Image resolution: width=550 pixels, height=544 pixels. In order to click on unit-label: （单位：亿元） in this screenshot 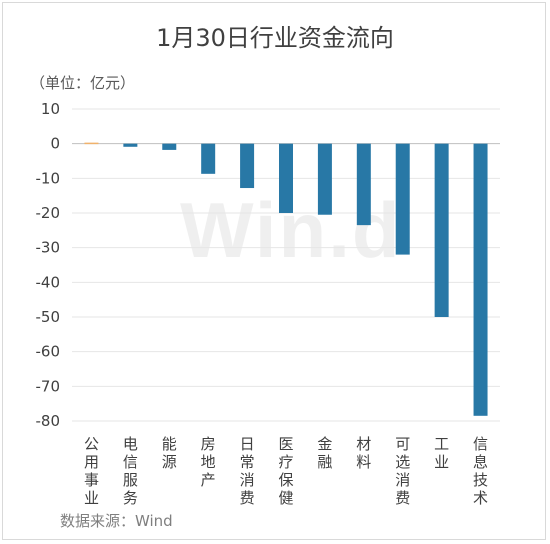, I will do `click(83, 83)`.